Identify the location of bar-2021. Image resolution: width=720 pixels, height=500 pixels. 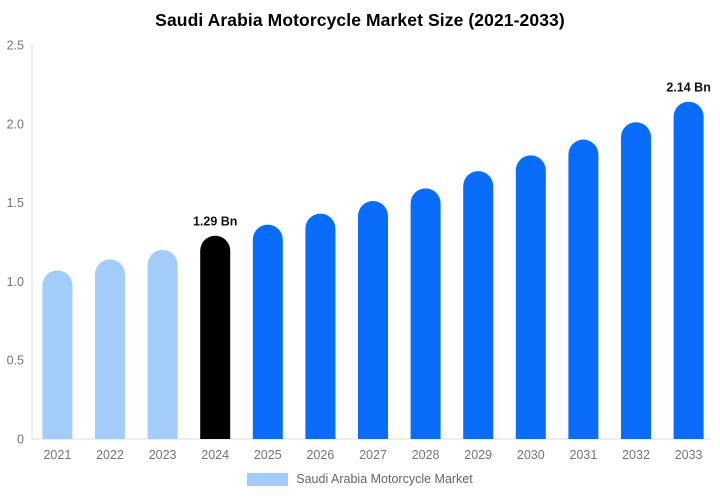
(57, 354).